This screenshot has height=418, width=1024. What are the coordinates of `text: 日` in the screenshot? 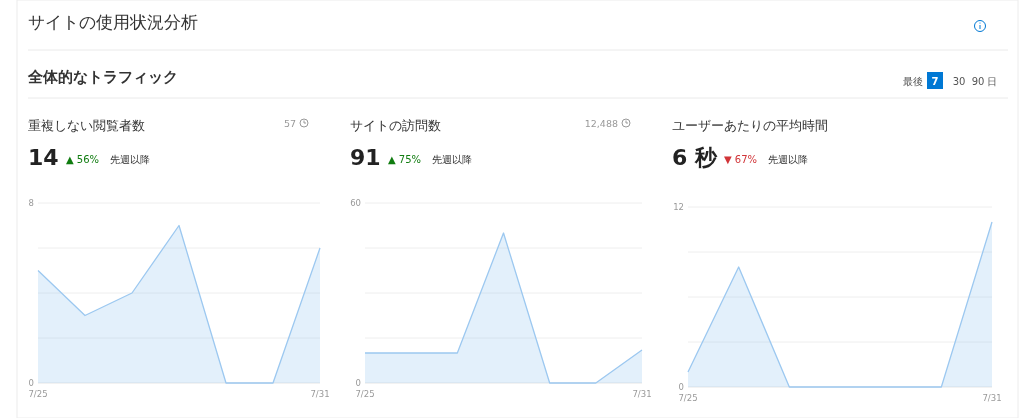 It's located at (992, 81).